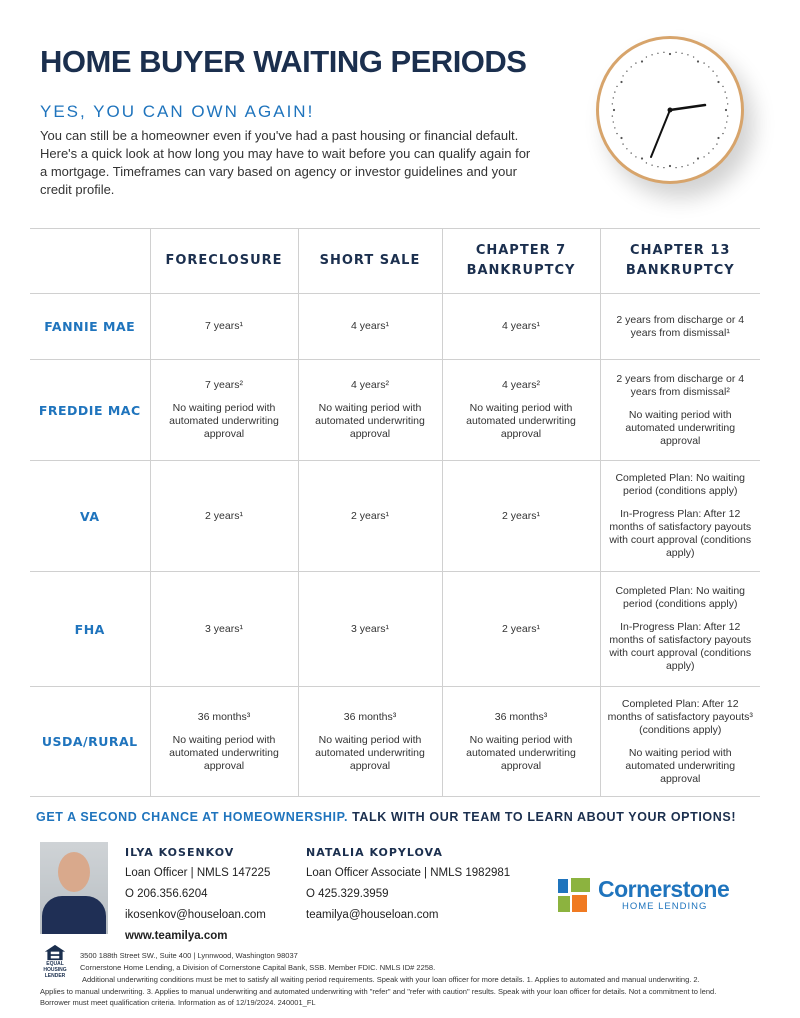  Describe the element at coordinates (408, 873) in the screenshot. I see `contact-title: Loan Officer Associate | NMLS 1982981` at that location.